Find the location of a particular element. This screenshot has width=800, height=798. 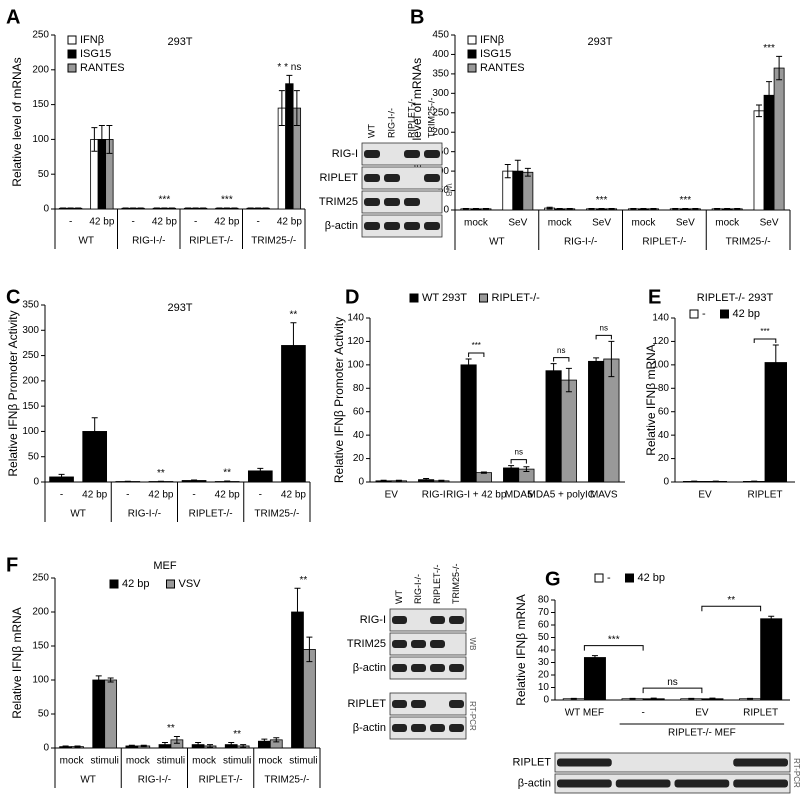

chart-title: RIPLET-/- 293T is located at coordinates (735, 298).